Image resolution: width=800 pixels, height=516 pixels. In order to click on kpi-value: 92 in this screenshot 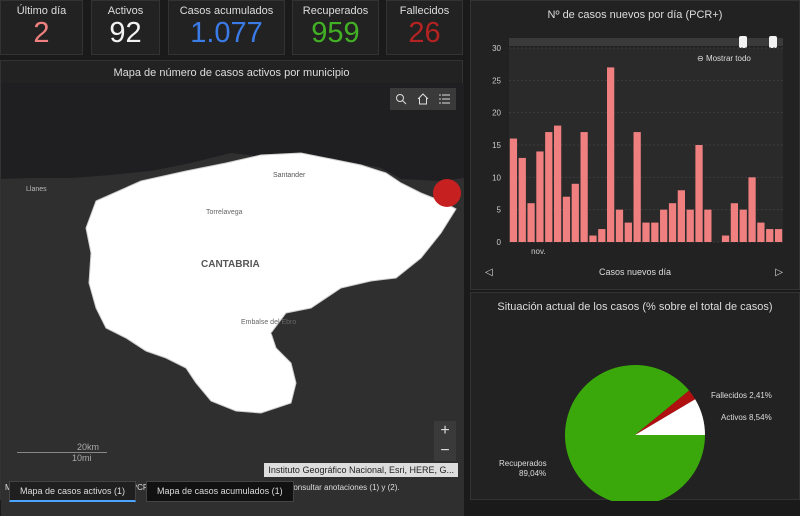, I will do `click(125, 33)`.